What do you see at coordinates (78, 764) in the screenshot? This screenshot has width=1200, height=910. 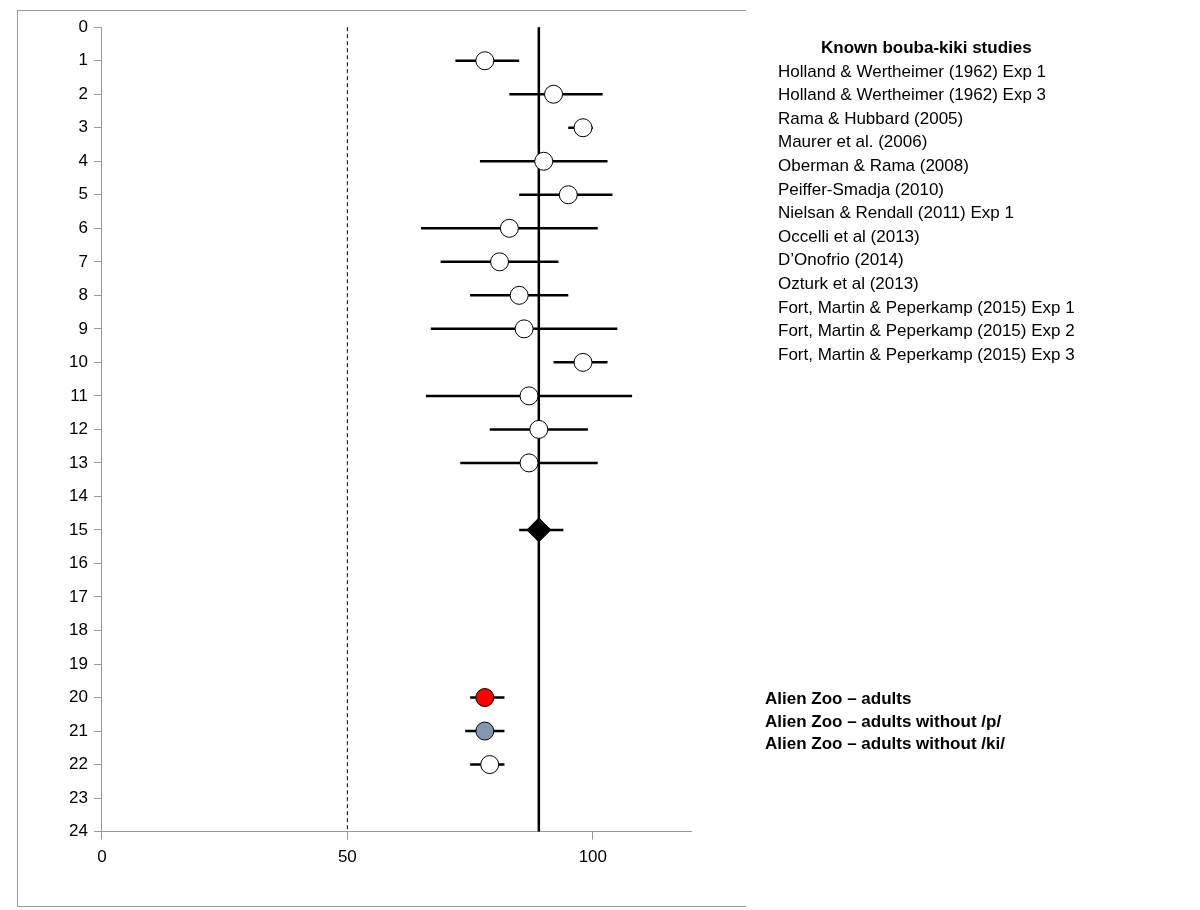 I see `y-tick-label: 22` at bounding box center [78, 764].